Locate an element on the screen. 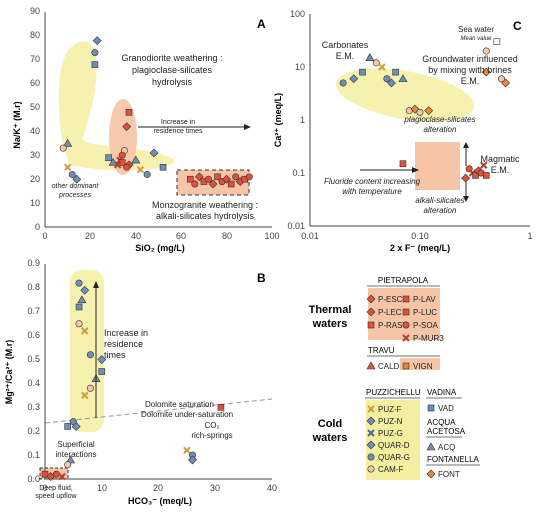 The image size is (550, 512). legend-label-p-rast: P-RAST is located at coordinates (392, 325).